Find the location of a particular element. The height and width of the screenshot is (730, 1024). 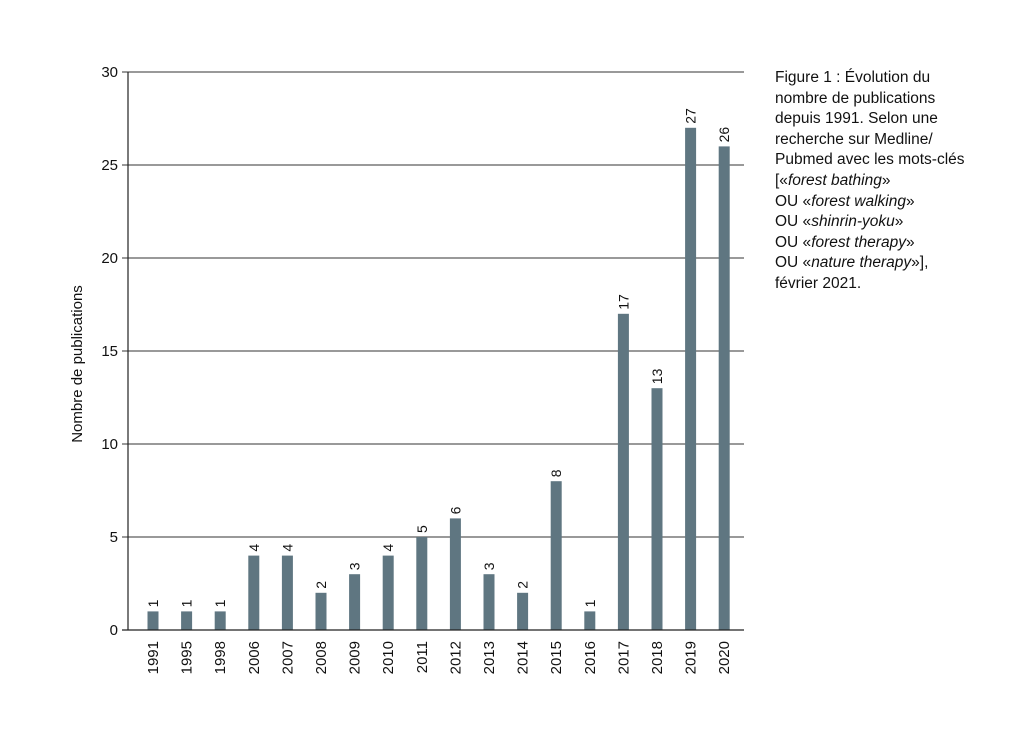

bar-value-label: 5 is located at coordinates (422, 529).